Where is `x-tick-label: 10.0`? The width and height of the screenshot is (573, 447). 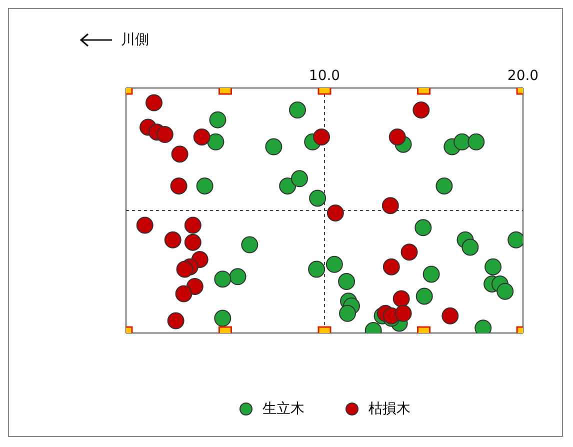
x-tick-label: 10.0 is located at coordinates (324, 76).